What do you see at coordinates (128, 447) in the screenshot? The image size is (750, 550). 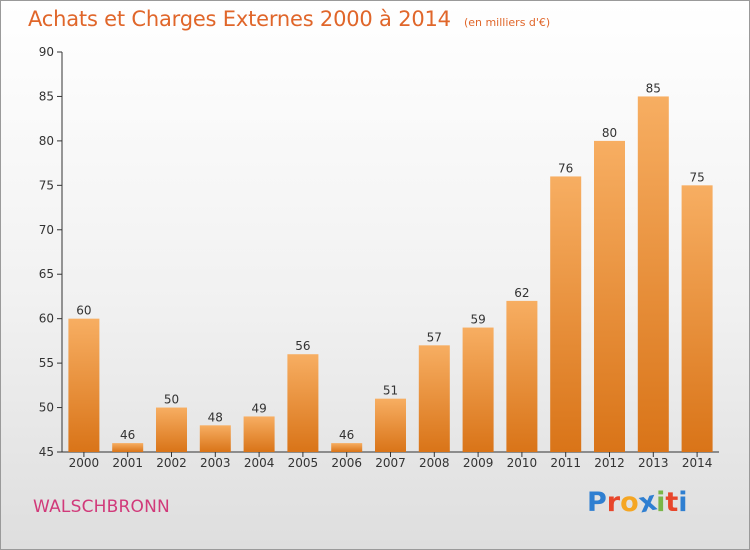 I see `bar-2001` at bounding box center [128, 447].